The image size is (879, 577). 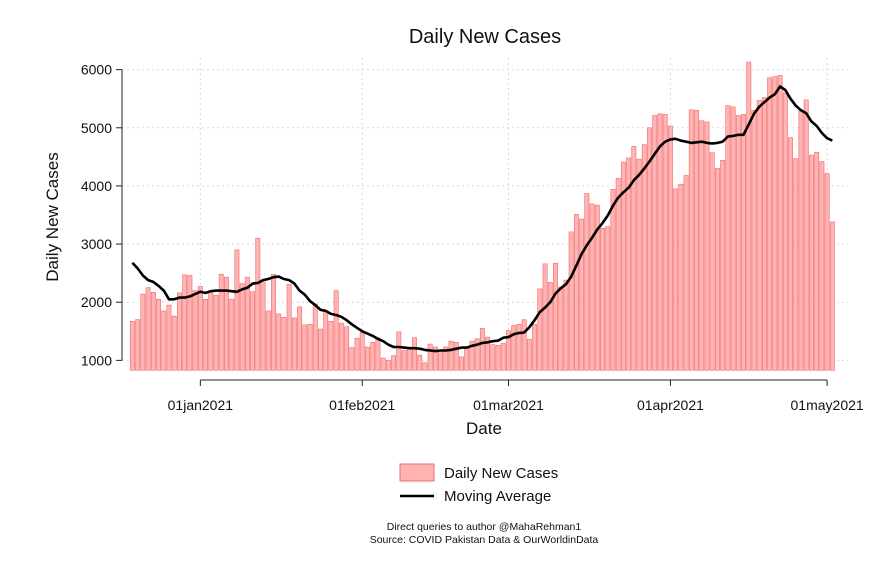 I want to click on x-tick-label: 01mar2021, so click(x=508, y=405).